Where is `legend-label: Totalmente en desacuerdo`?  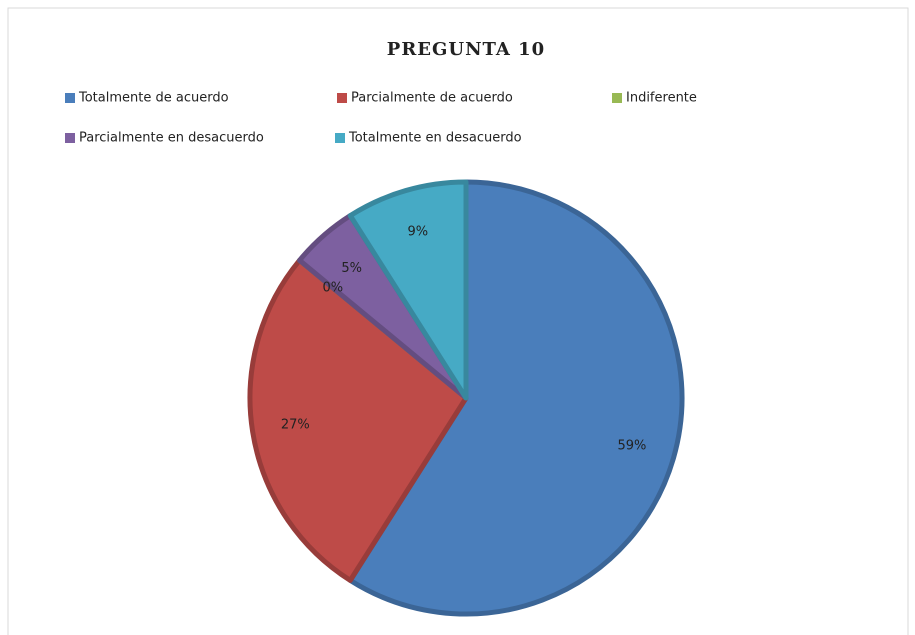 legend-label: Totalmente en desacuerdo is located at coordinates (435, 138).